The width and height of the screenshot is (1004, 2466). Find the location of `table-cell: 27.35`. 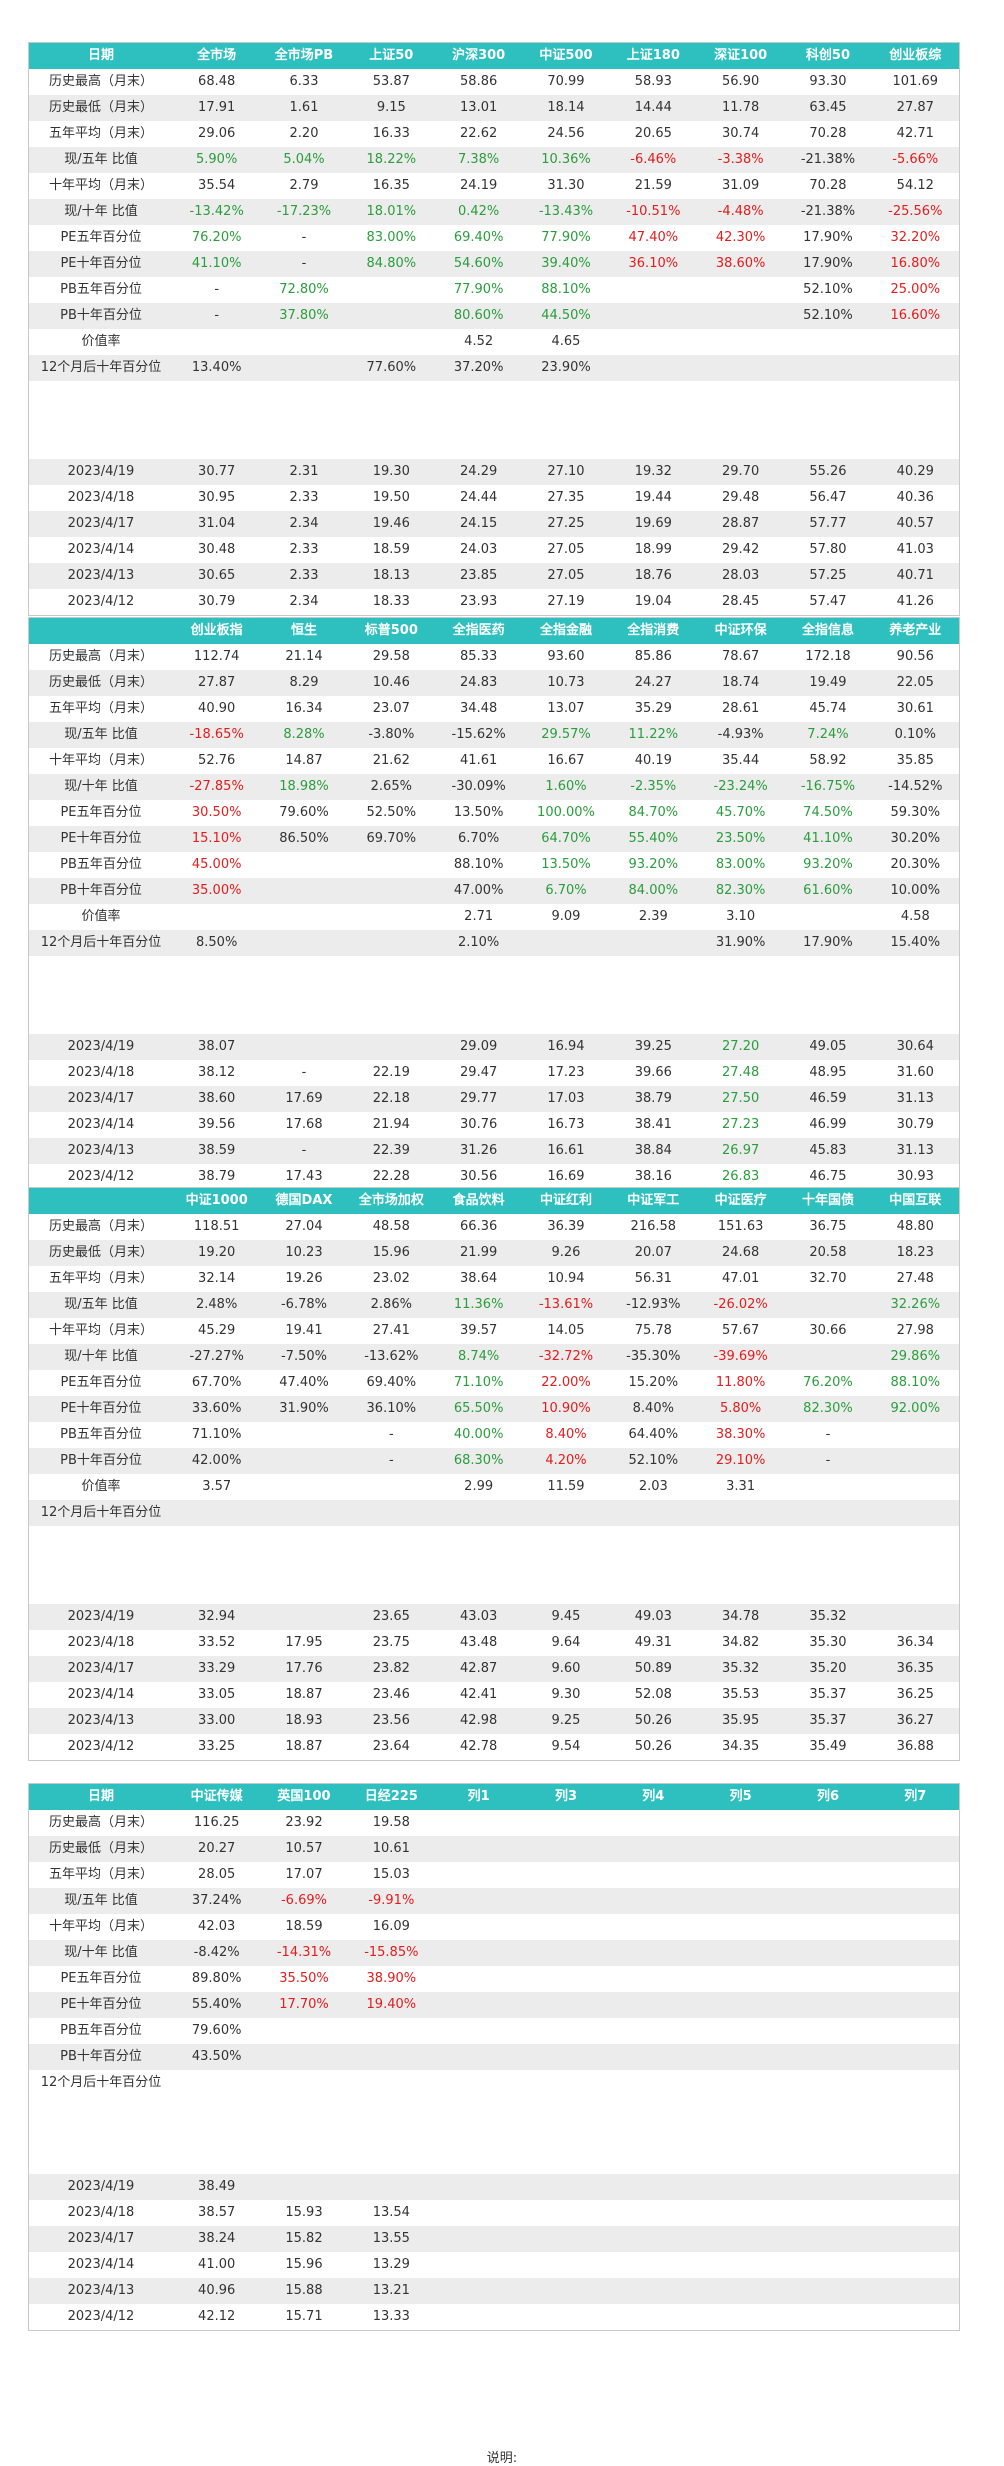

table-cell: 27.35 is located at coordinates (566, 497).